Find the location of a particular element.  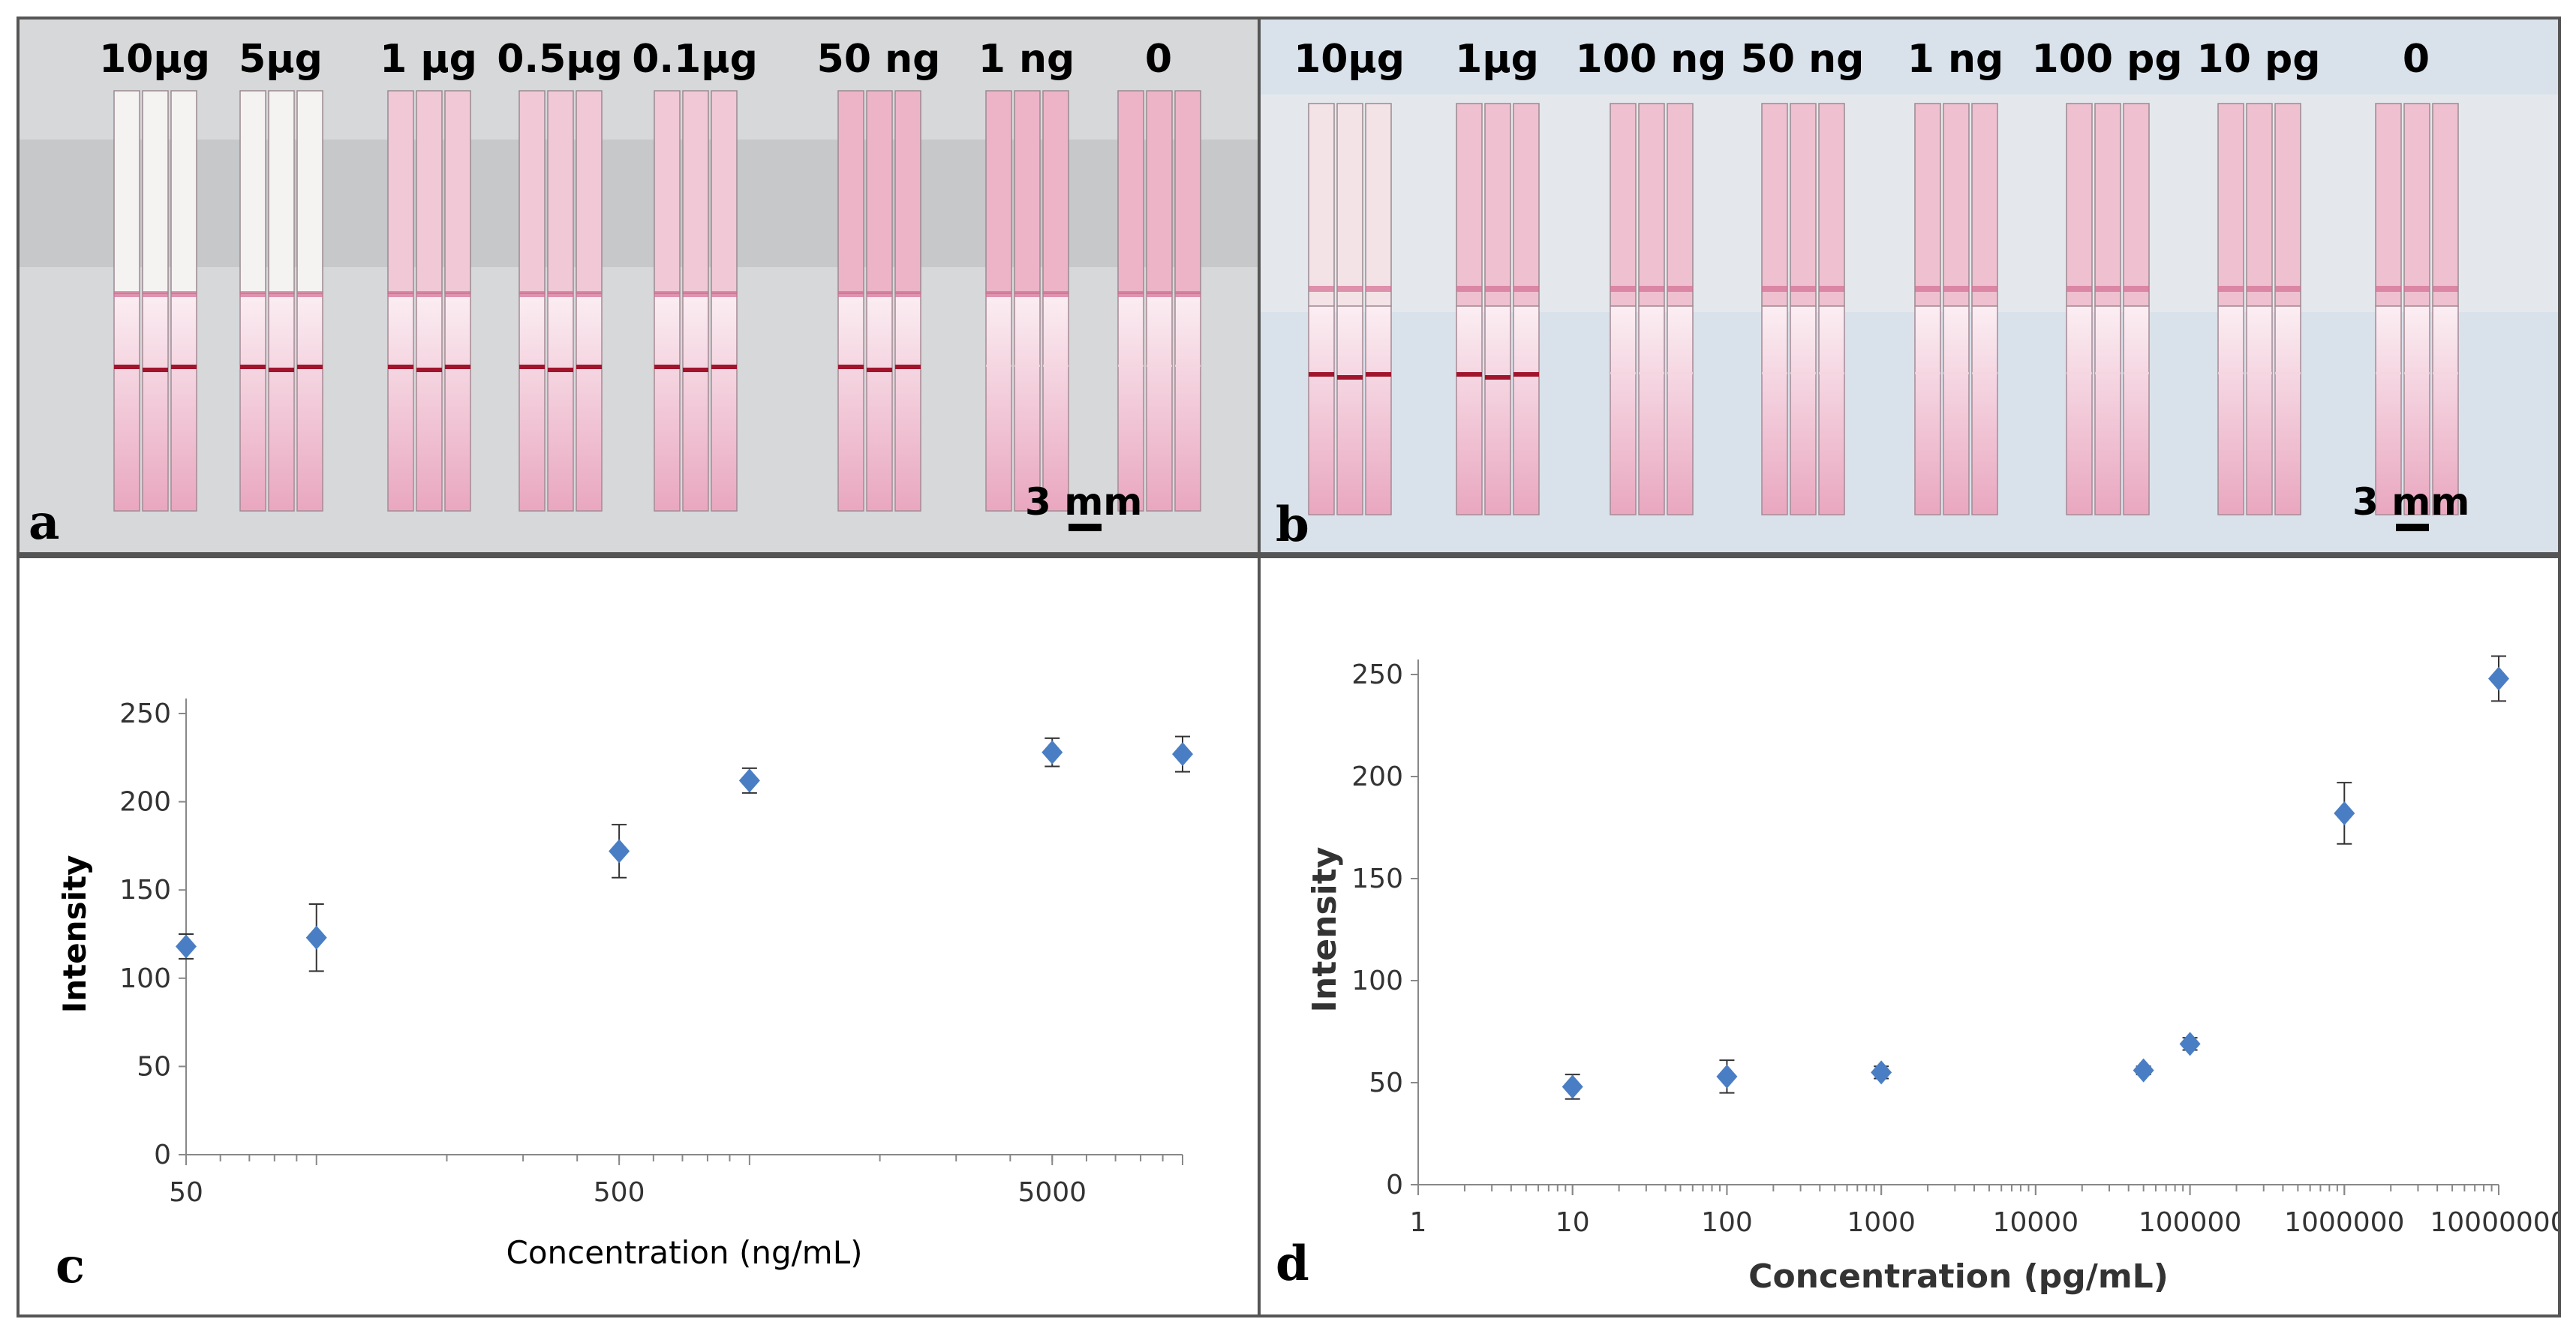

x-tick-label: 1000000 is located at coordinates (2344, 1222).